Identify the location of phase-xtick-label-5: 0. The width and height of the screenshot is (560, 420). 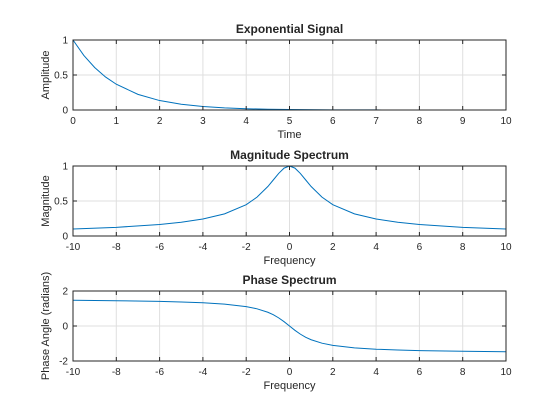
(290, 372).